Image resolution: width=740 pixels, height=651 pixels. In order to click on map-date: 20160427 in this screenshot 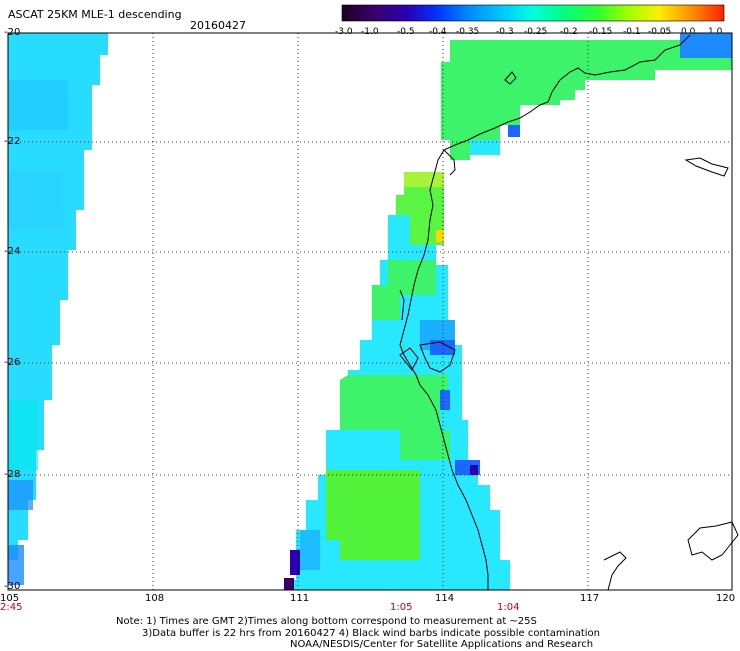, I will do `click(218, 25)`.